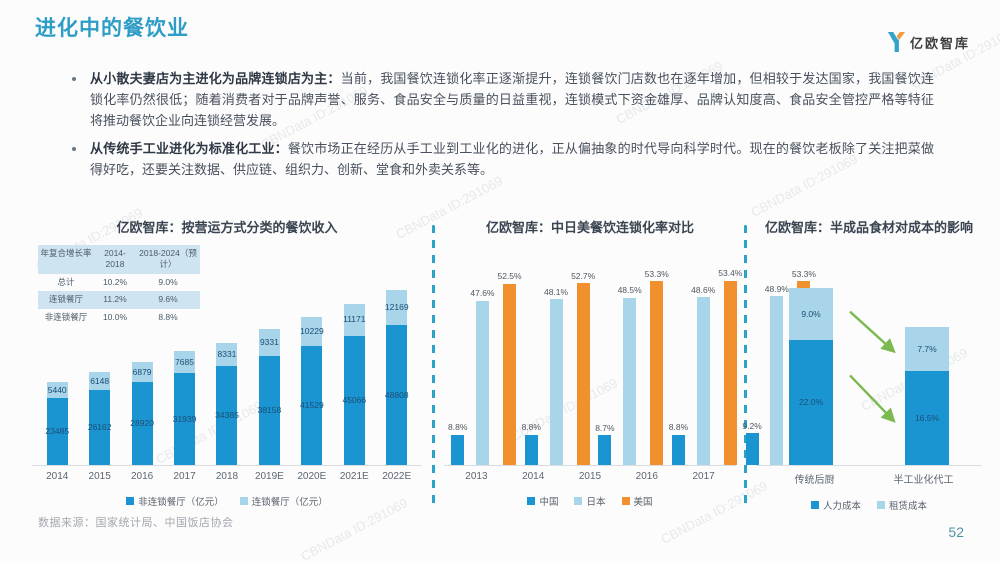 The image size is (1000, 563). Describe the element at coordinates (119, 282) in the screenshot. I see `table-row: 总计 10.2% 9.0%` at that location.